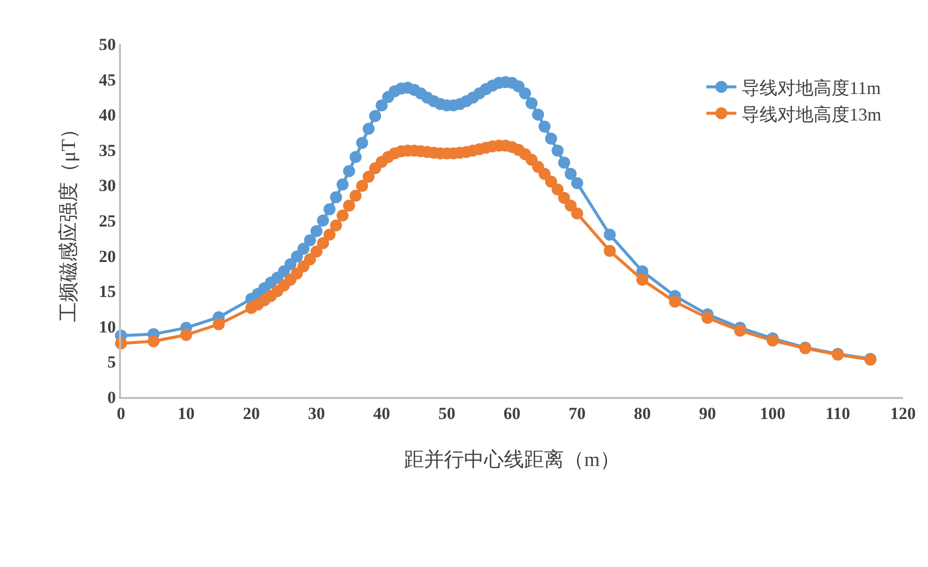 This screenshot has width=928, height=567. What do you see at coordinates (107, 150) in the screenshot?
I see `y-tick-label: 35` at bounding box center [107, 150].